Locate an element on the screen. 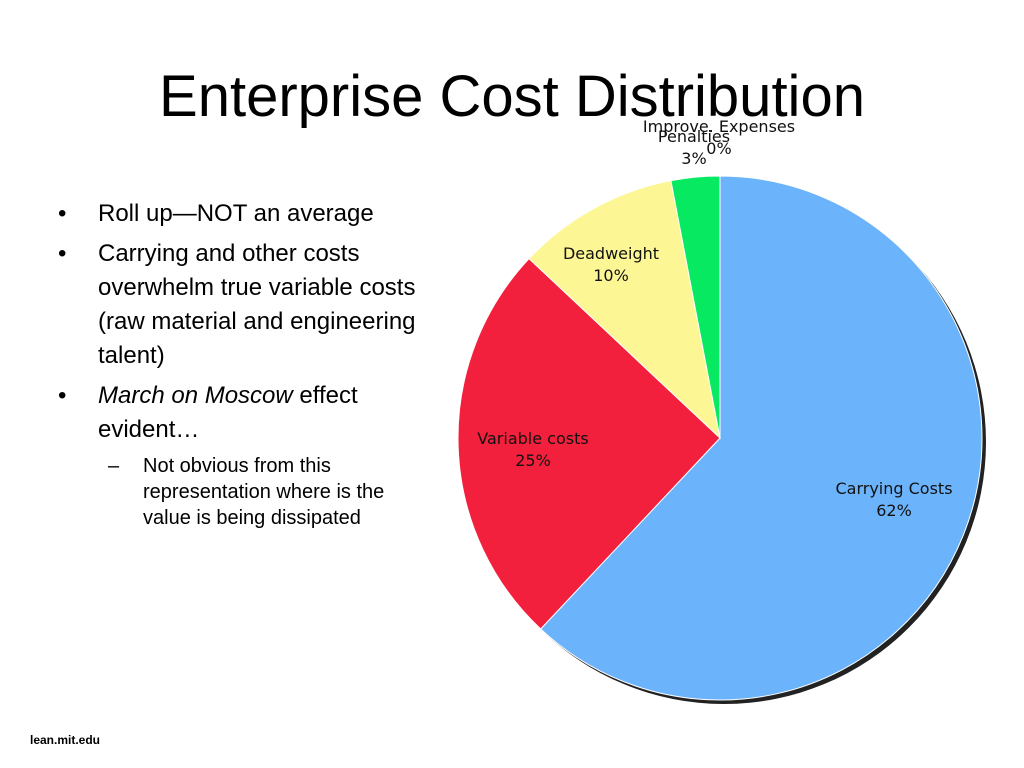 Image resolution: width=1024 pixels, height=768 pixels. slice-label-penalties: Penalties is located at coordinates (694, 136).